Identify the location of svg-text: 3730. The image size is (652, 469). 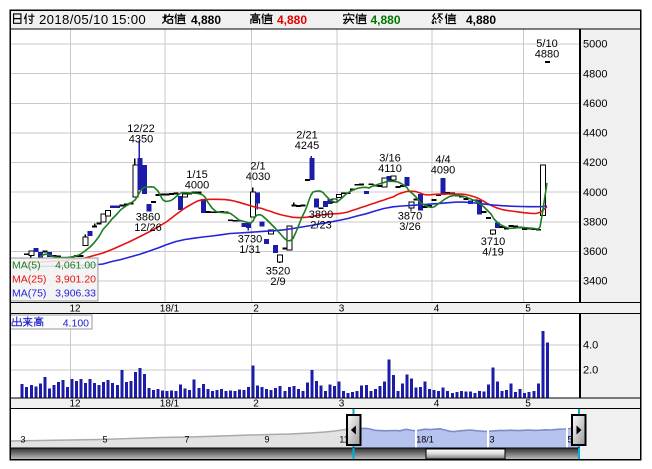
(250, 239).